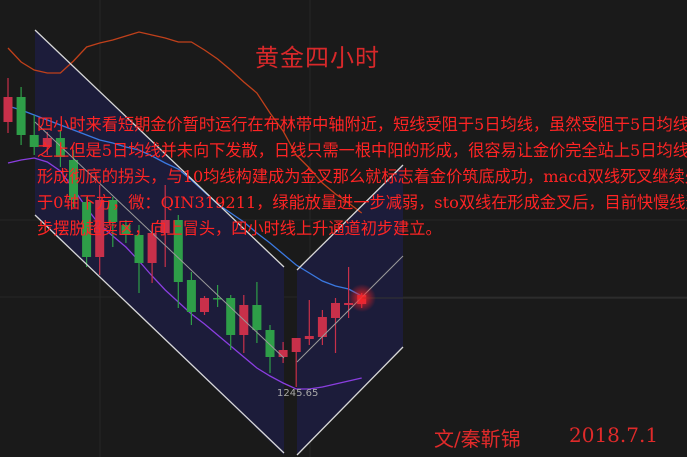  I want to click on author: 文/秦靳锦, so click(477, 439).